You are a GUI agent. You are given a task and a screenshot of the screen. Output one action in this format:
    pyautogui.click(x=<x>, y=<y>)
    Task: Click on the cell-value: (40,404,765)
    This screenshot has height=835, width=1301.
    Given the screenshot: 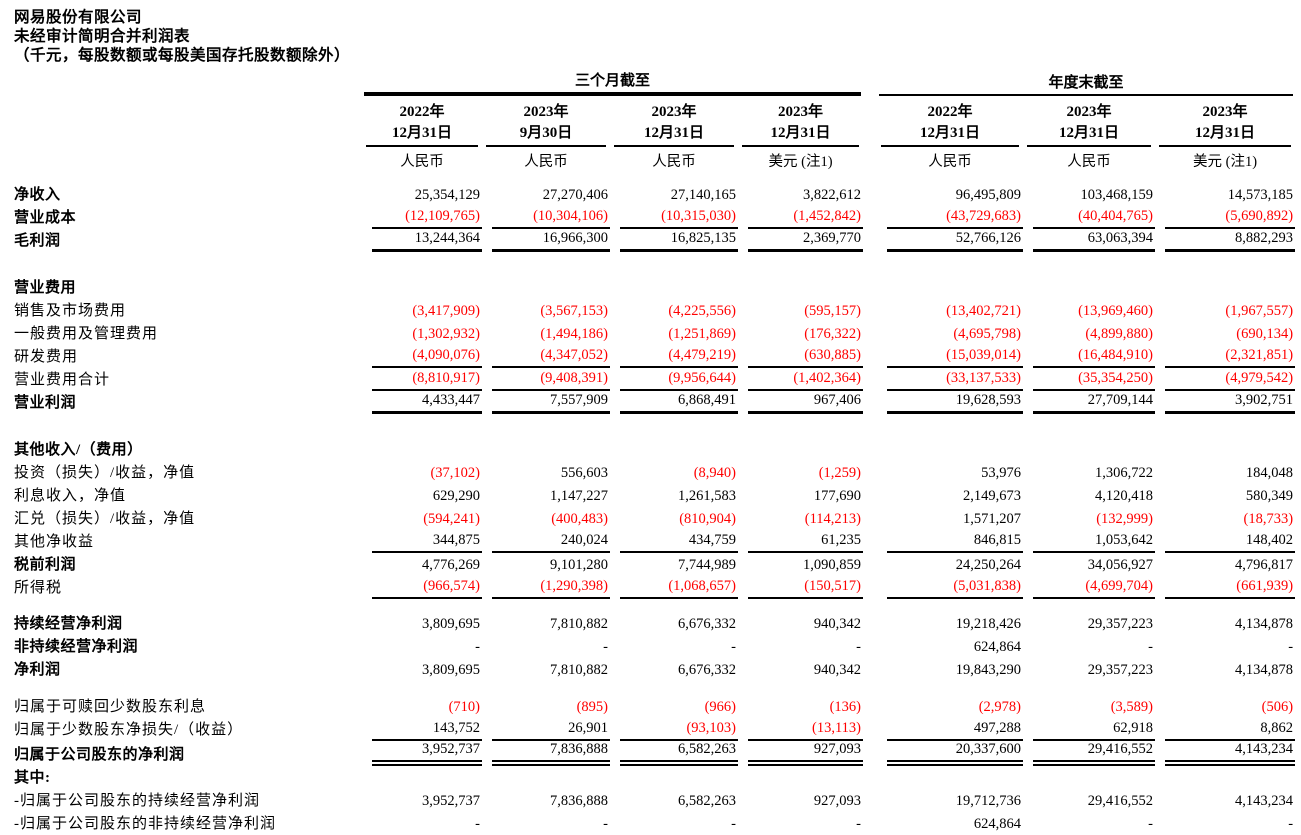 What is the action you would take?
    pyautogui.click(x=1089, y=217)
    